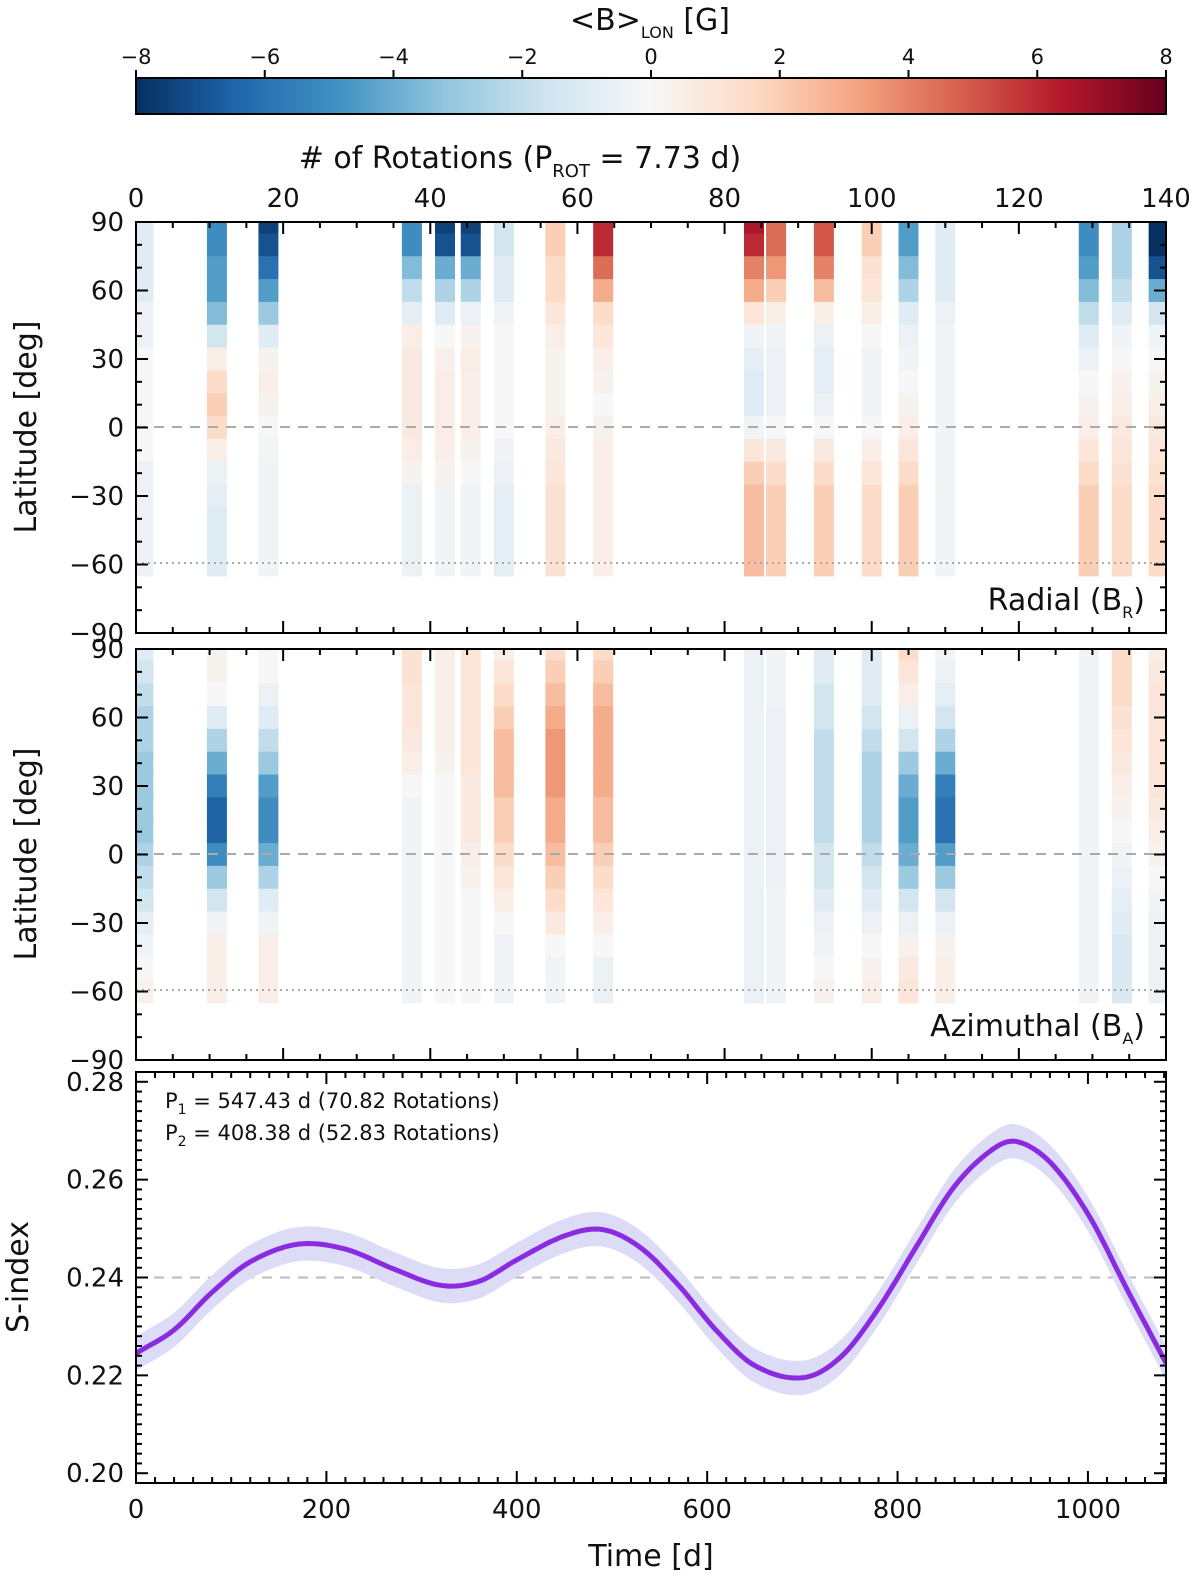  I want to click on sindex-tick-labels: 0.28 0.26 0.24 0.22 0.20, so click(95, 1278).